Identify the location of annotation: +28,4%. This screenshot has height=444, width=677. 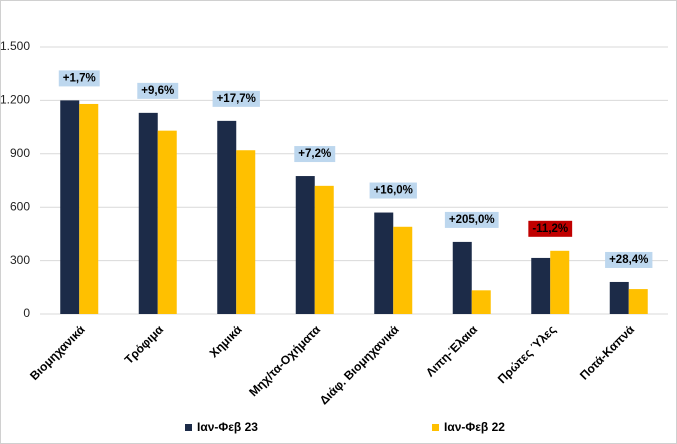
(629, 259).